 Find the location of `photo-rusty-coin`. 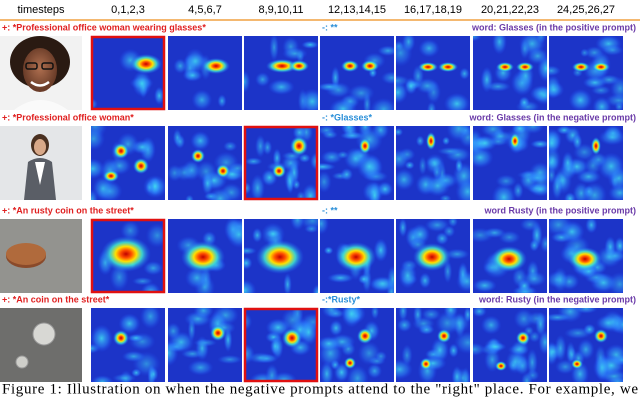

photo-rusty-coin is located at coordinates (41, 256).